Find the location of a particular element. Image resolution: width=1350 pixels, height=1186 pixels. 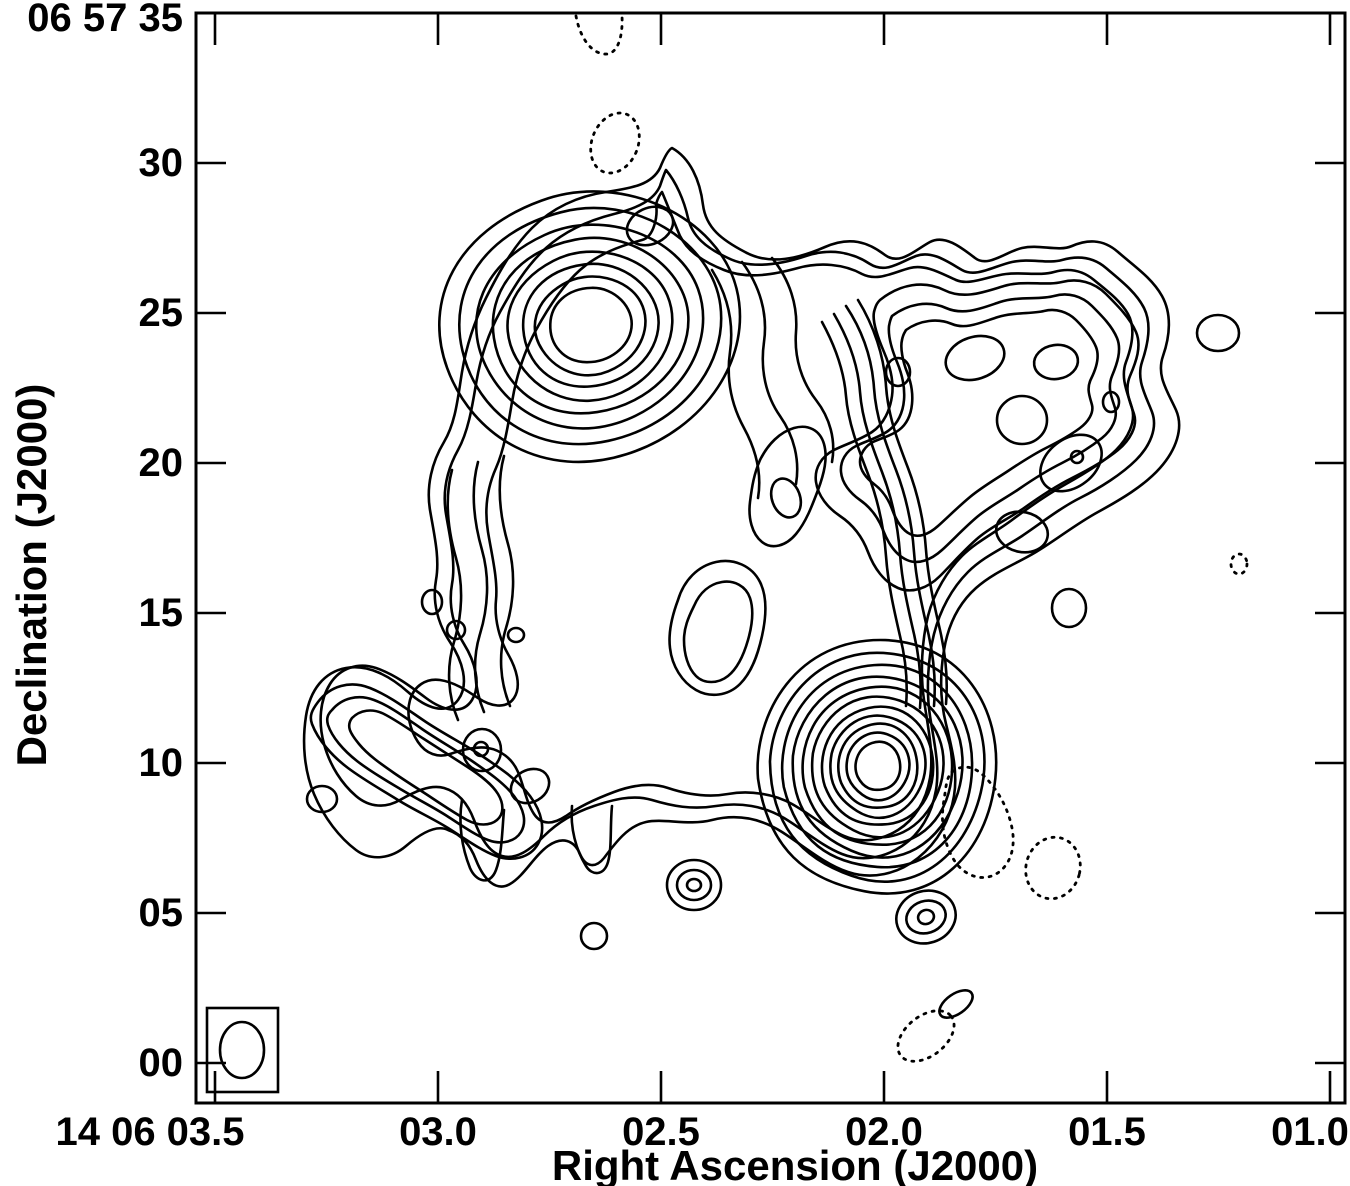

ring-knot is located at coordinates (482, 750).